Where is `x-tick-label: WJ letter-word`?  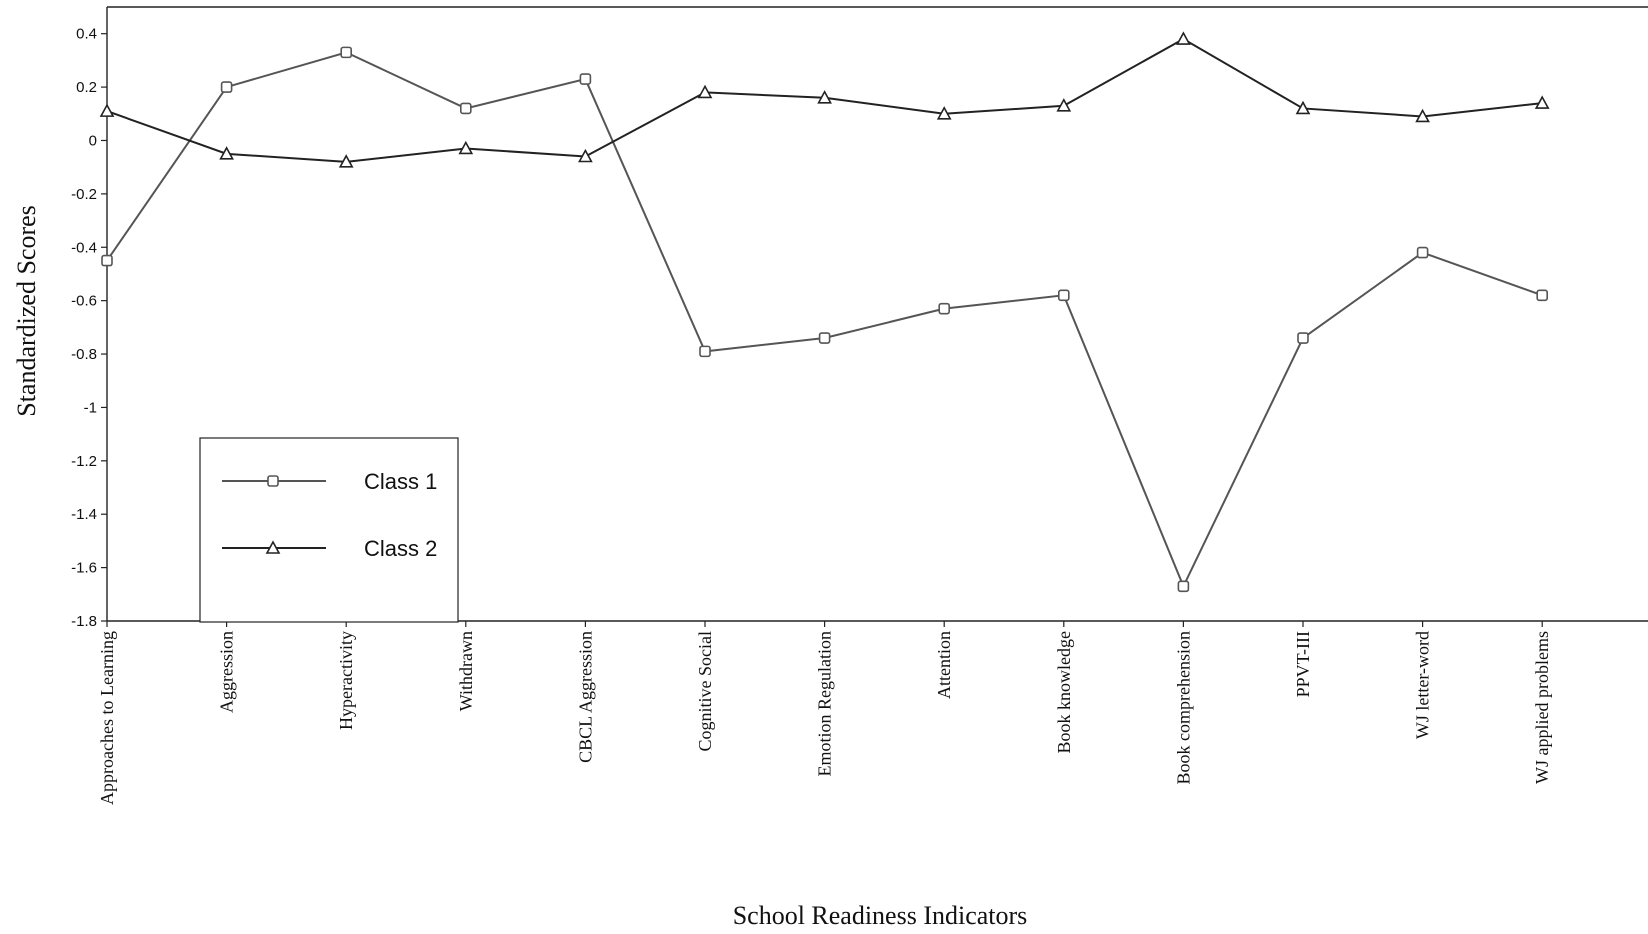
x-tick-label: WJ letter-word is located at coordinates (1423, 685).